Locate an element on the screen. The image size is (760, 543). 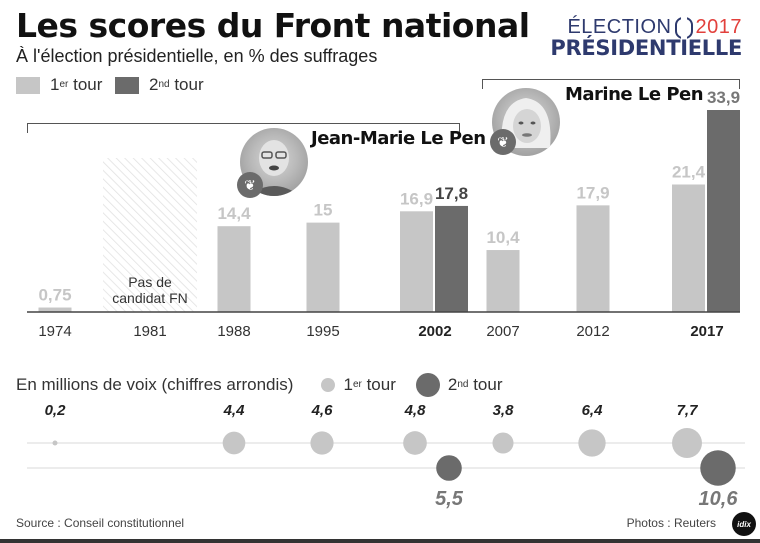
bubble-round1-1995 is located at coordinates (322, 443).